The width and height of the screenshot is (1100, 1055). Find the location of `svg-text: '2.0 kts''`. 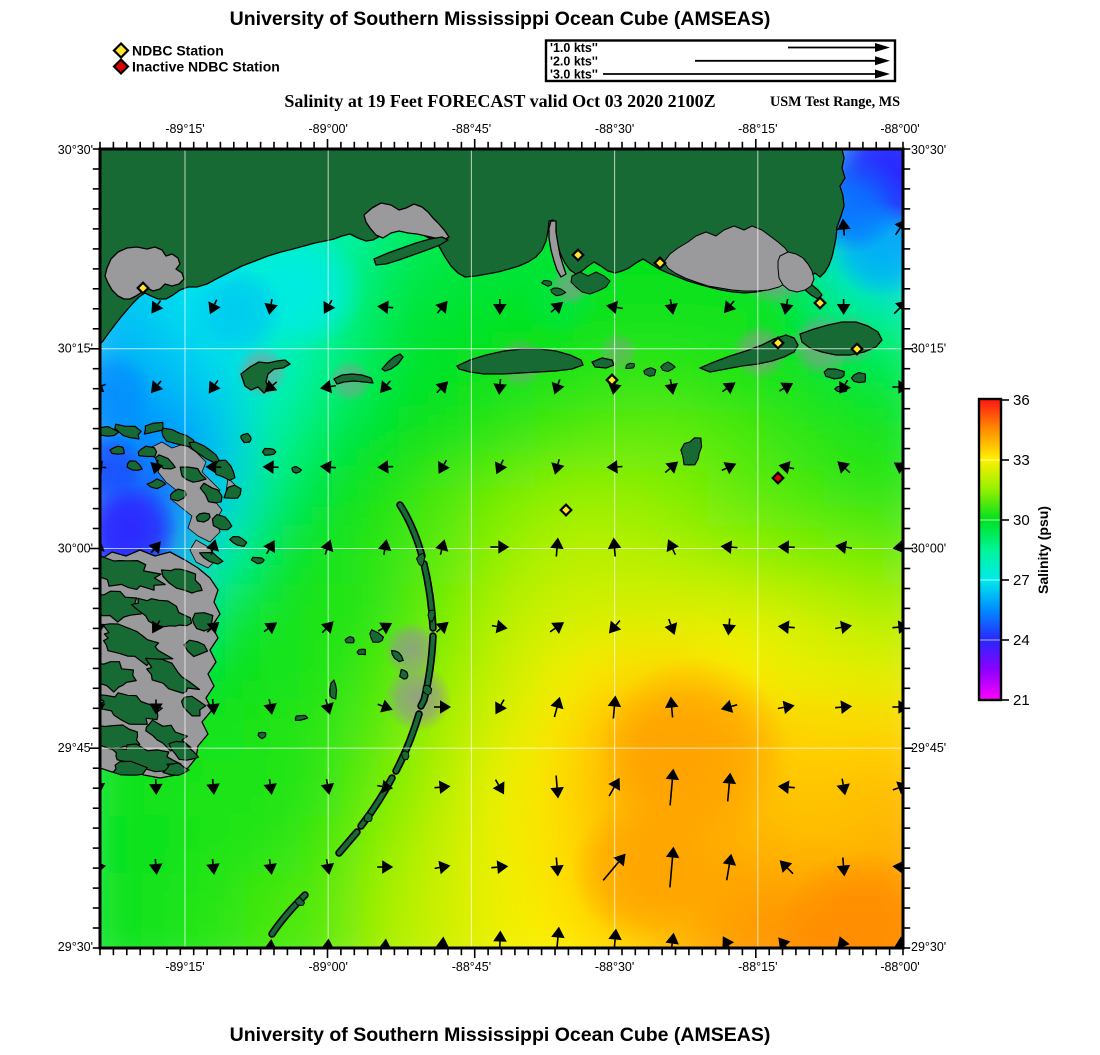

svg-text: '2.0 kts'' is located at coordinates (574, 61).